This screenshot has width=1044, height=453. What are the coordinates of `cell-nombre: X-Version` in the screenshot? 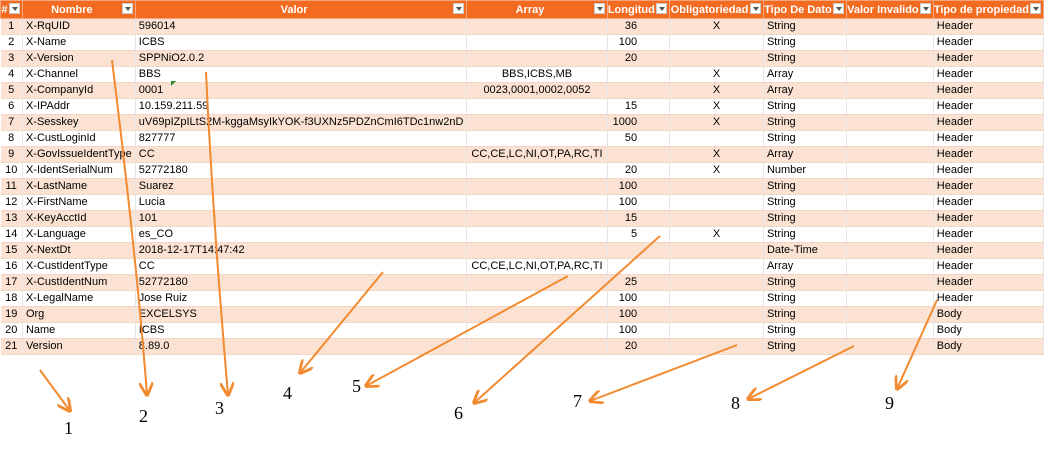 It's located at (79, 58).